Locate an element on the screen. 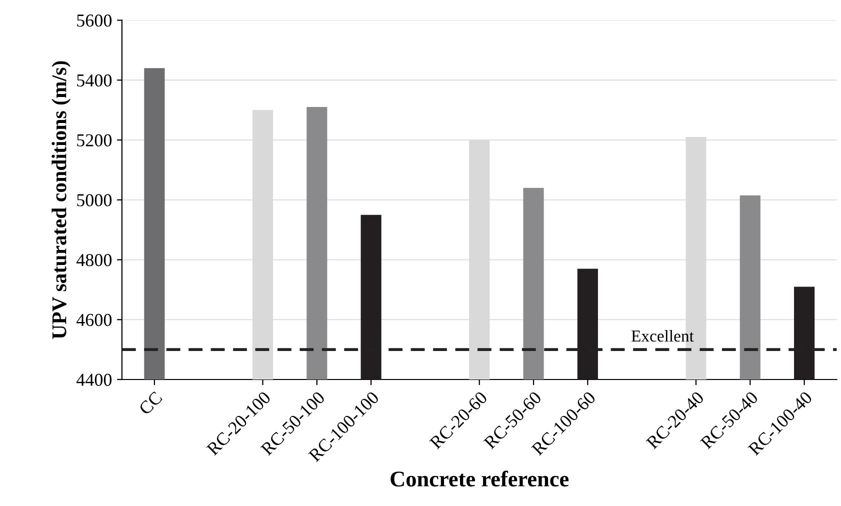  y-tick-label: 5000 is located at coordinates (94, 200).